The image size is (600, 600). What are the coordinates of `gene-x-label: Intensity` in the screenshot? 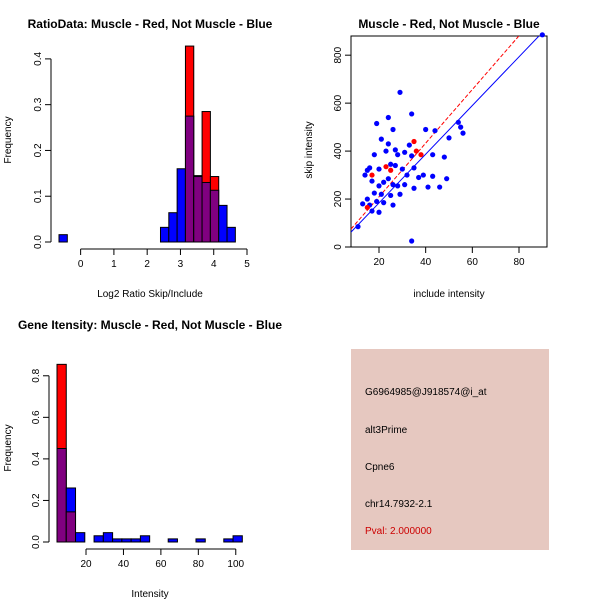 It's located at (149, 594).